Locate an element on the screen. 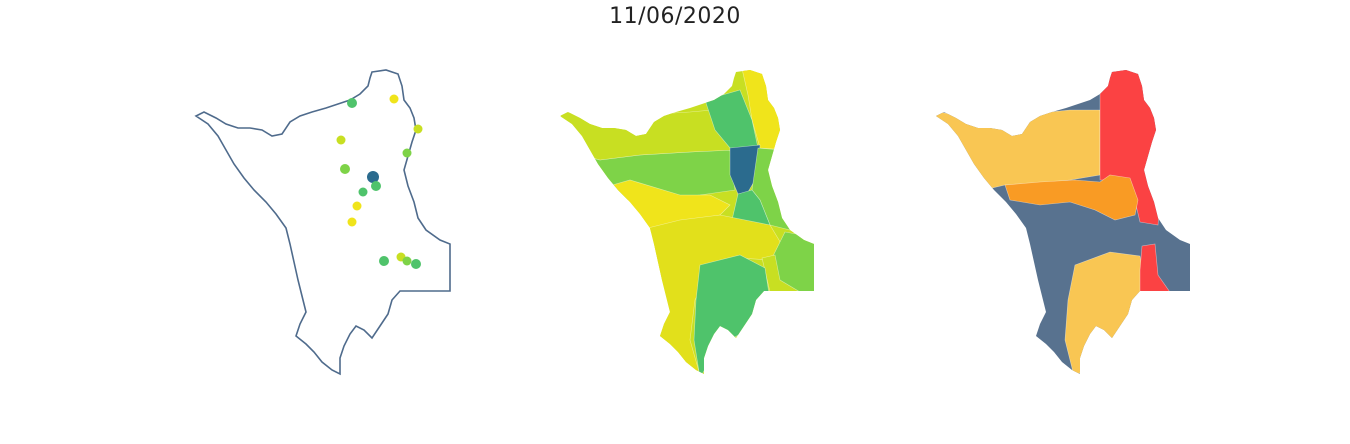  panel-risk-classes is located at coordinates (1063, 222).